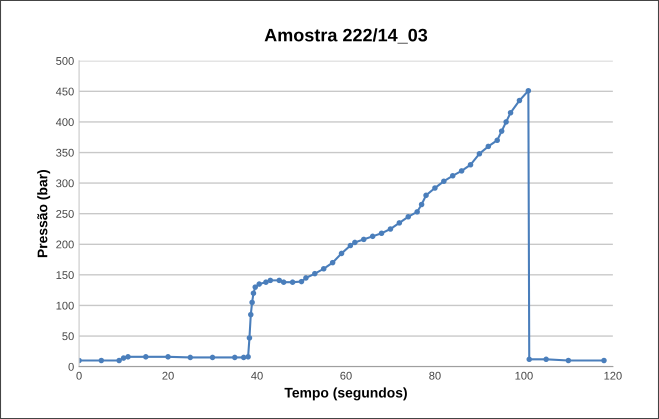  What do you see at coordinates (346, 36) in the screenshot?
I see `chart-title: Amostra 222/14_03` at bounding box center [346, 36].